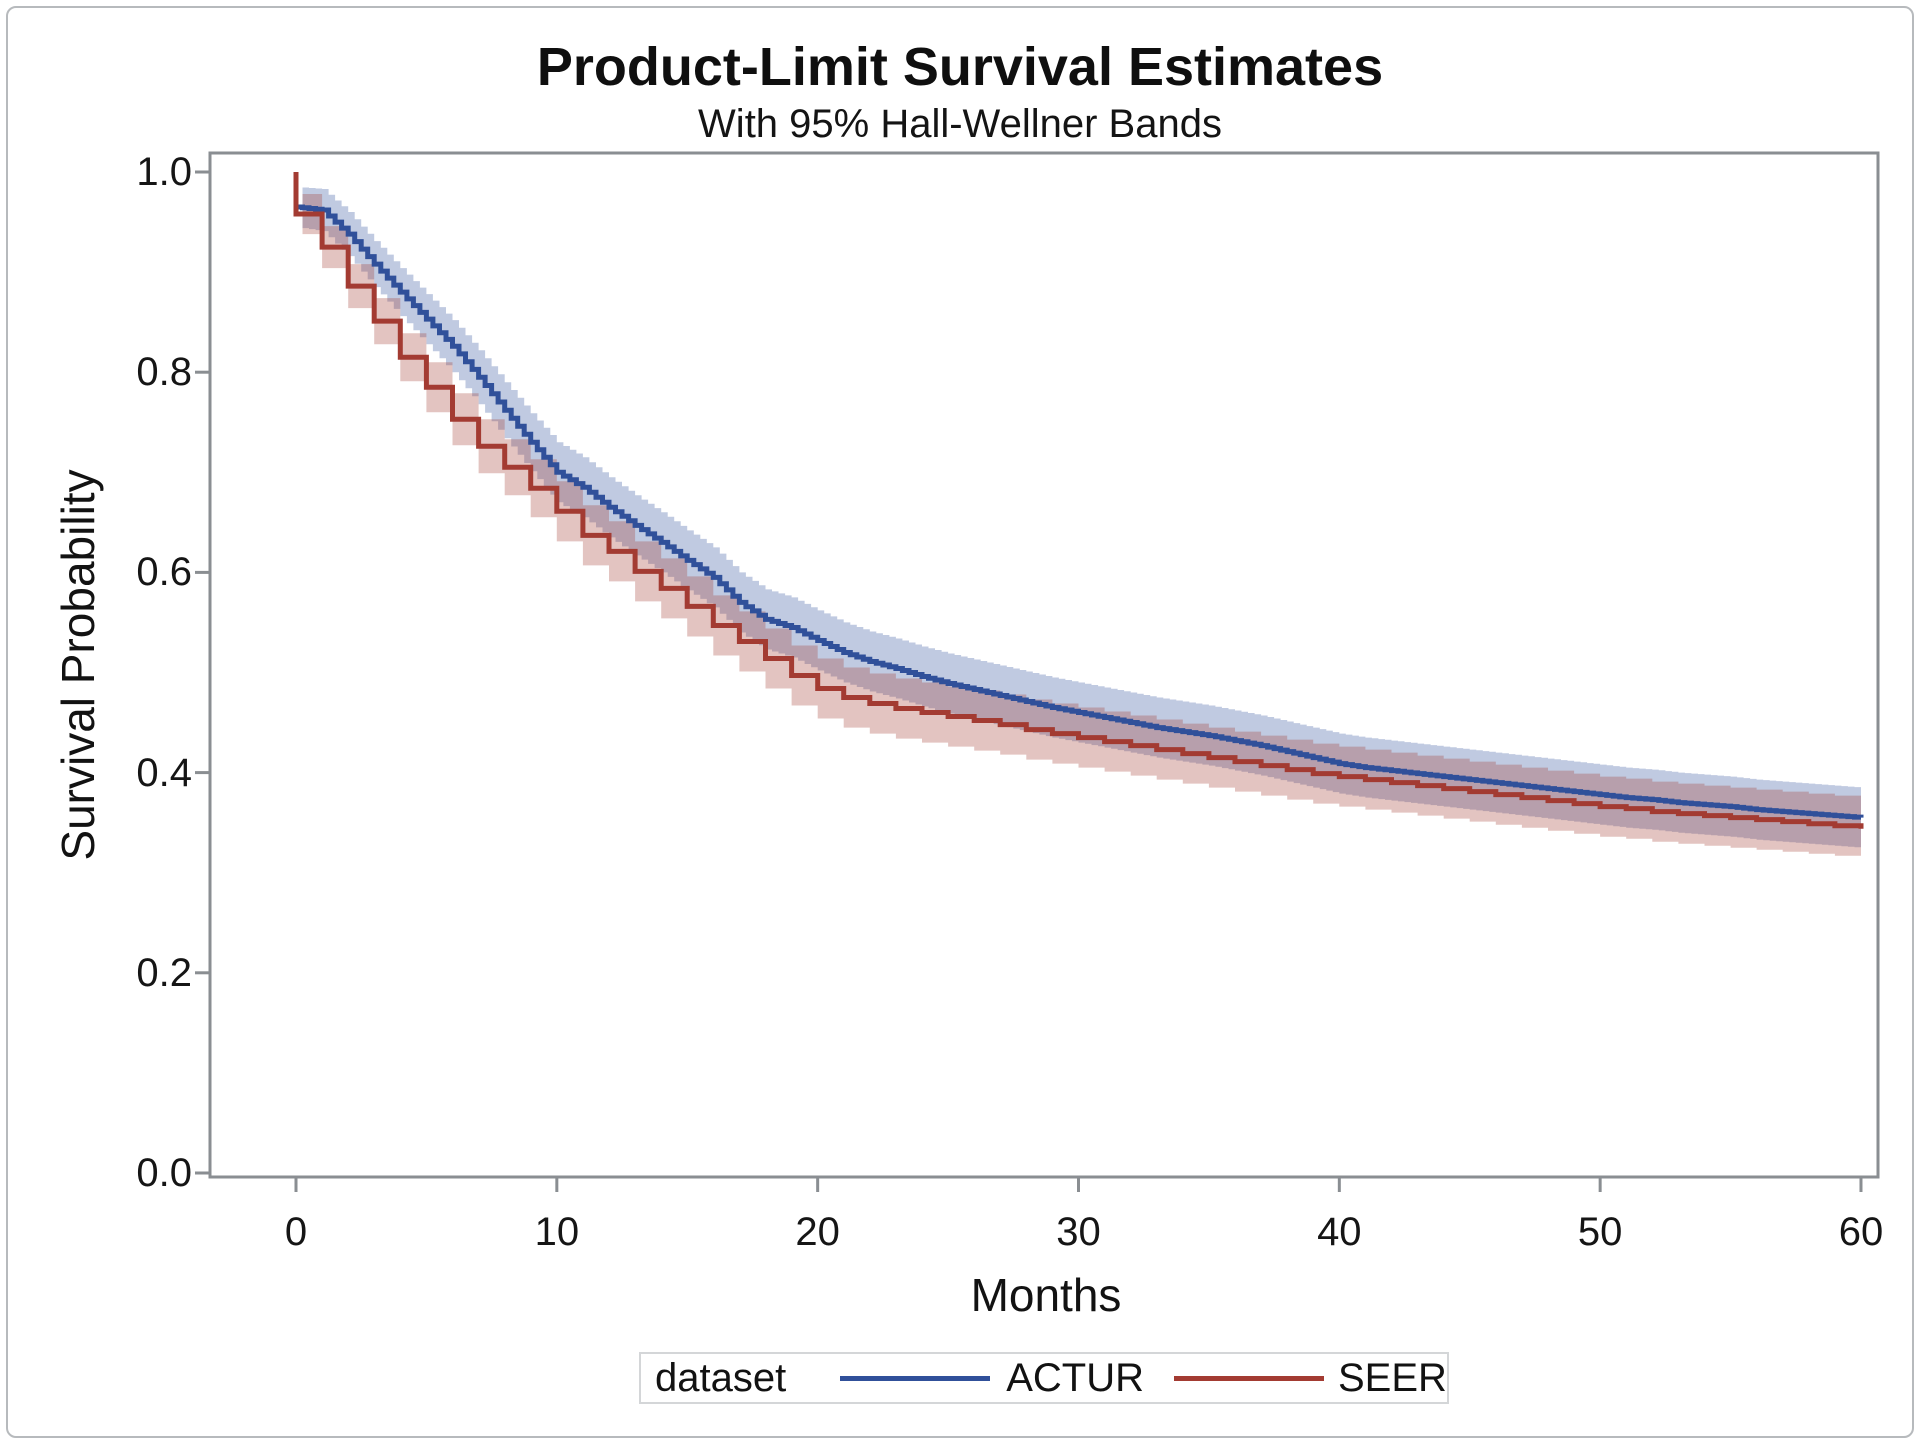  Describe the element at coordinates (164, 572) in the screenshot. I see `y-tick-label: 0.6` at that location.